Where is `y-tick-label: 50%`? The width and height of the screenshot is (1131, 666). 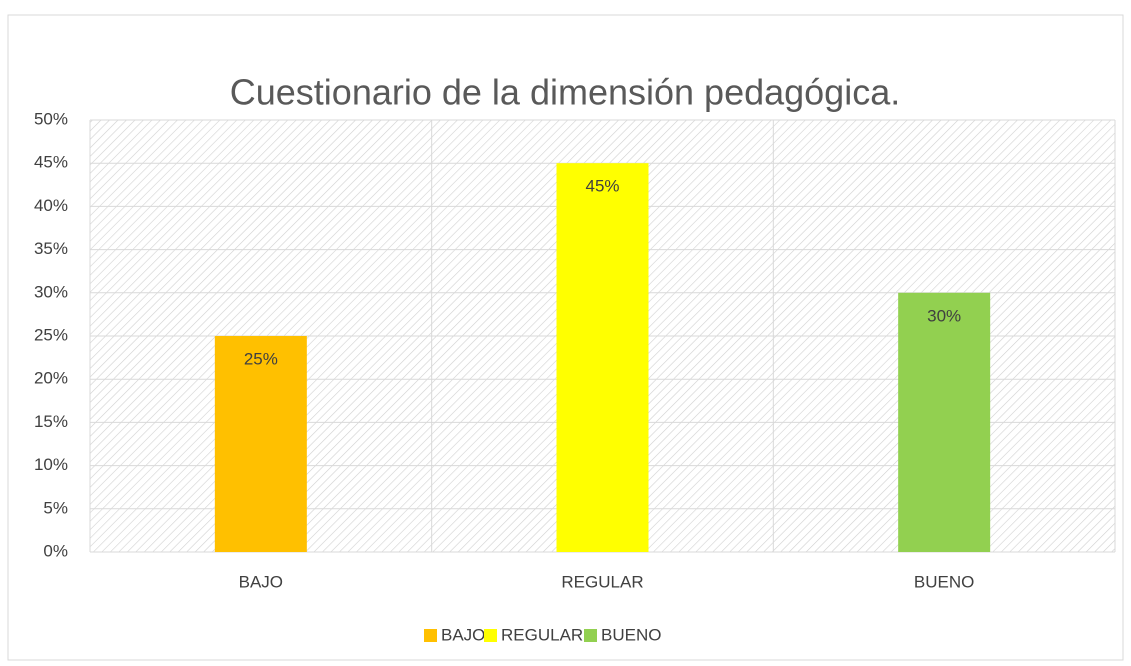
y-tick-label: 50% is located at coordinates (51, 118).